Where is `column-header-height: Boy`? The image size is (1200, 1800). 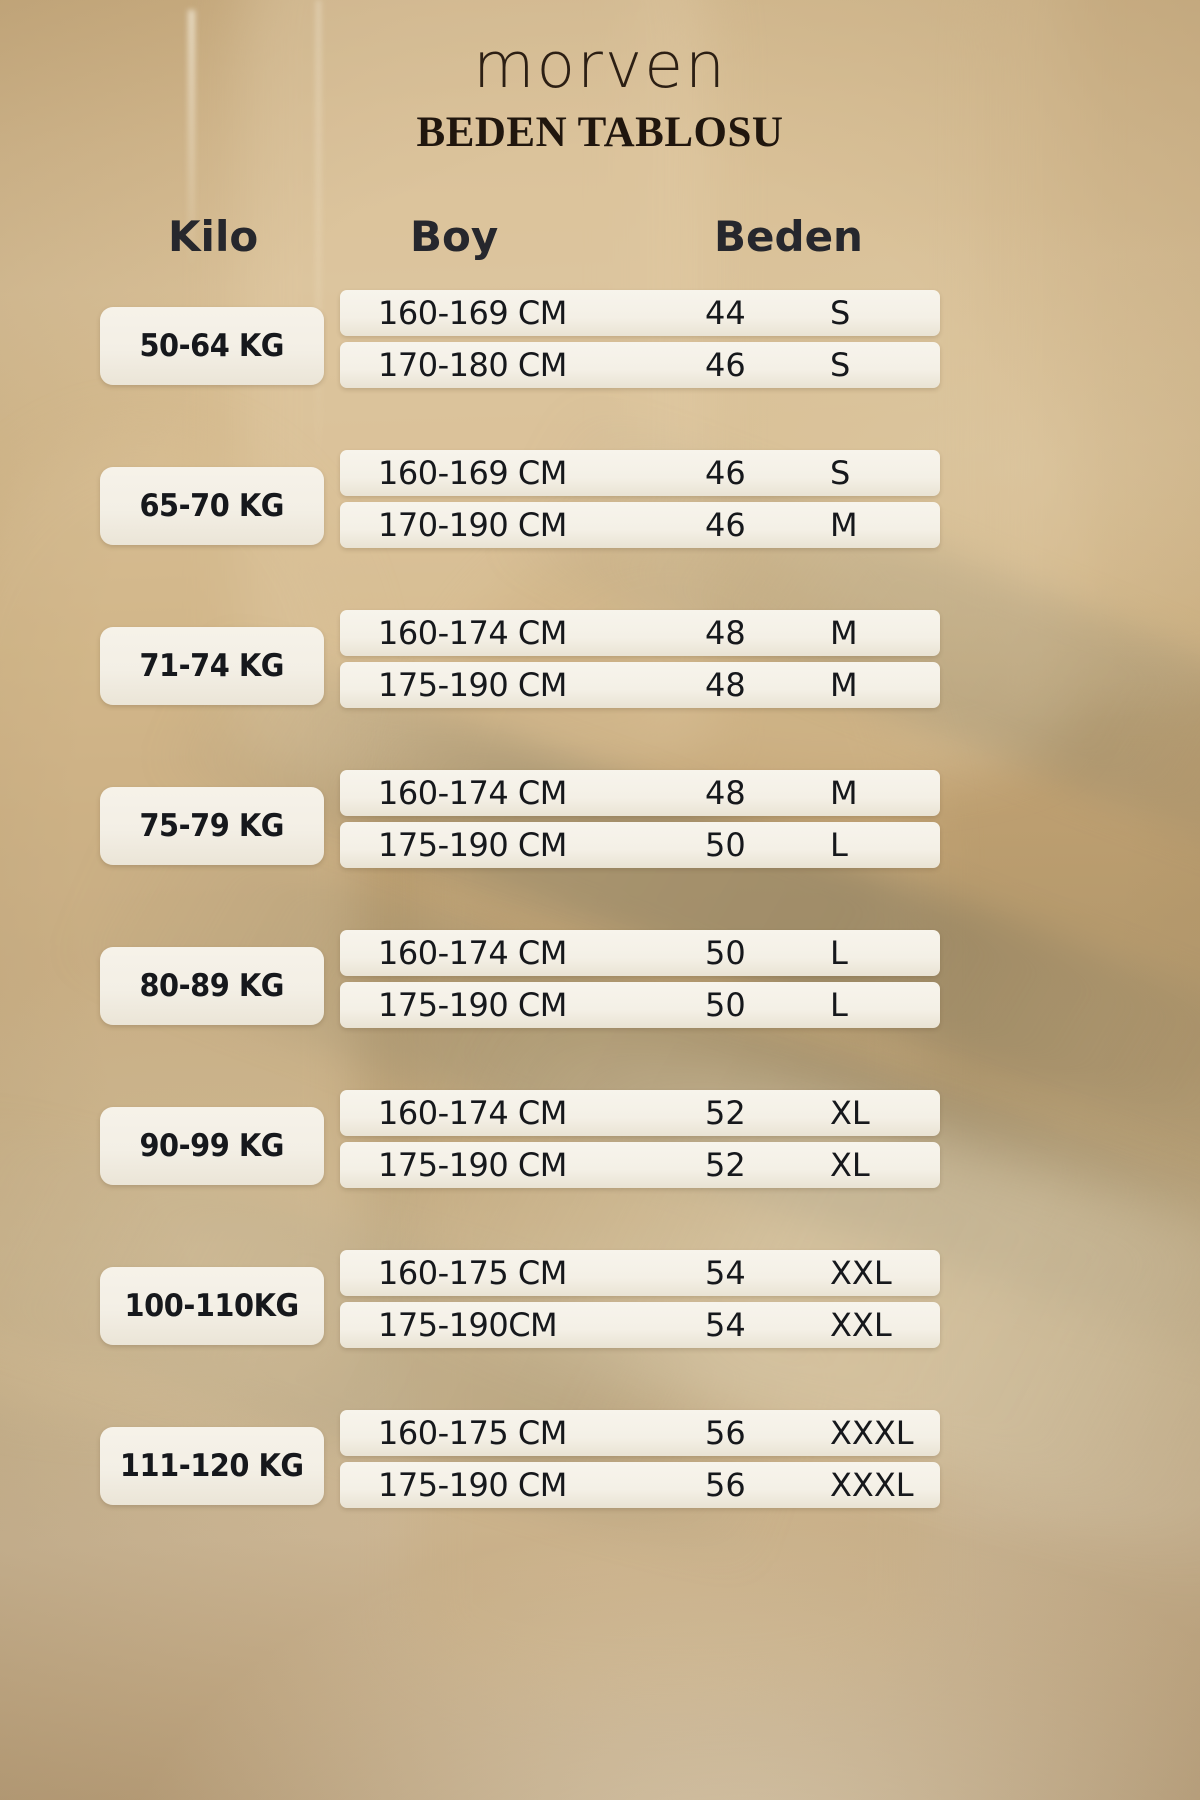
column-header-height: Boy is located at coordinates (454, 236).